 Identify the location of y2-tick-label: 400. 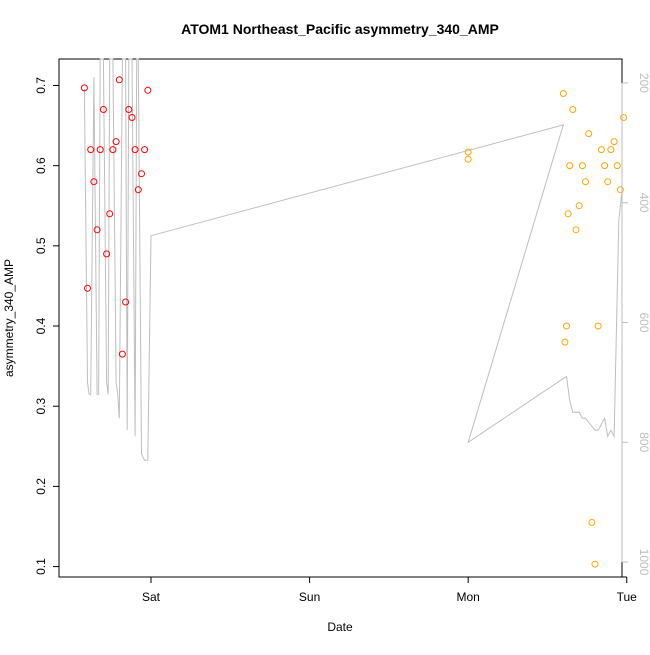
(643, 203).